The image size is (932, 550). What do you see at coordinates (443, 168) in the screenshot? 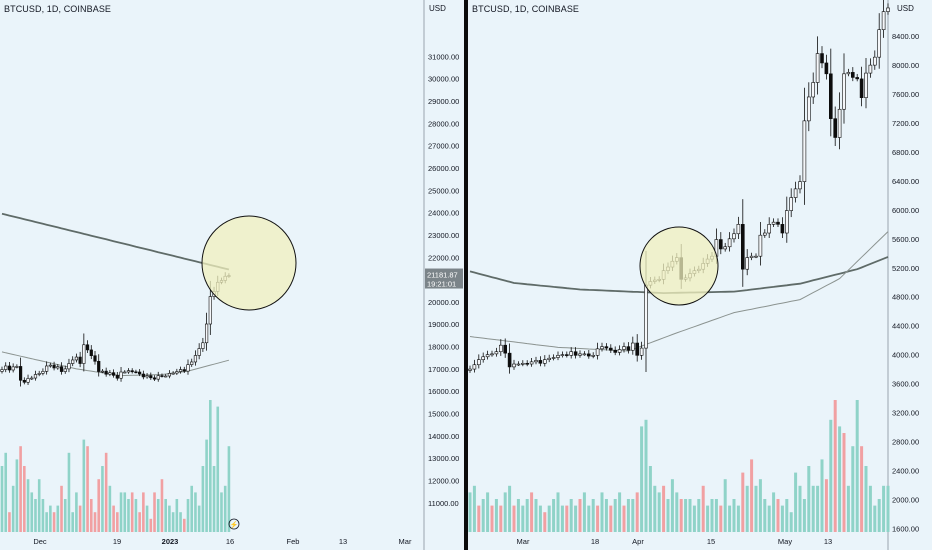
I see `y-tick-label: 26000.00` at bounding box center [443, 168].